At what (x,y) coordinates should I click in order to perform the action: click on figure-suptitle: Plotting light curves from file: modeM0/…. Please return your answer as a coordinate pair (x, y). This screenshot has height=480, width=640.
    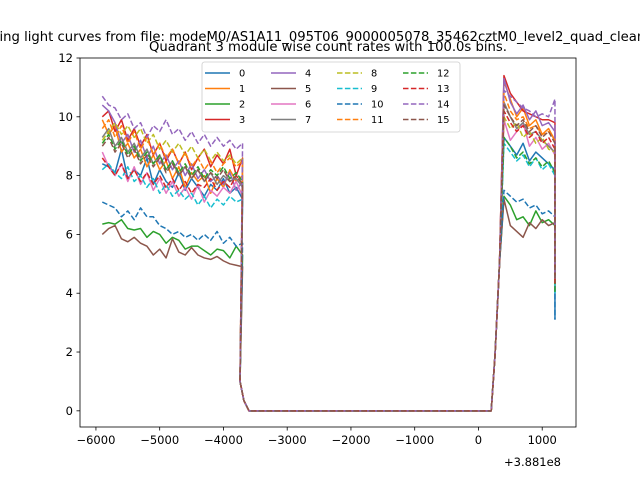
    Looking at the image, I should click on (320, 37).